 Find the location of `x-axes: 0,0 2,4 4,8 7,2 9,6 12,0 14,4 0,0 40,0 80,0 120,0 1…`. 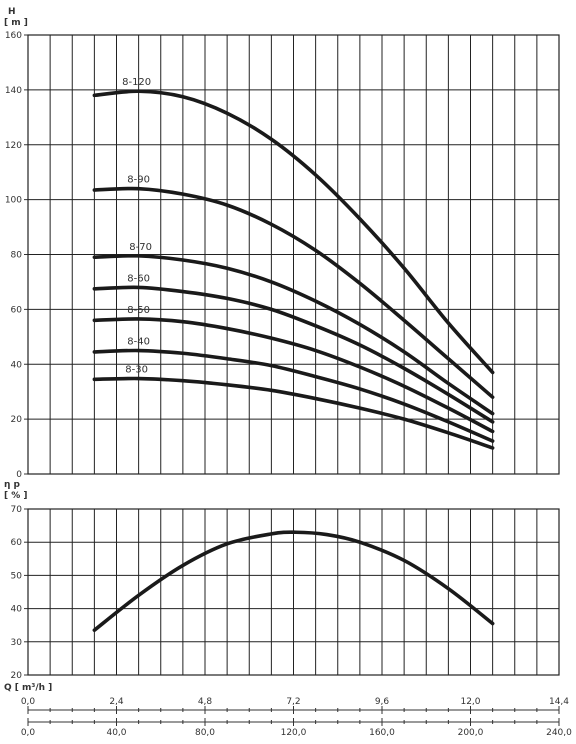

x-axes: 0,0 2,4 4,8 7,2 9,6 12,0 14,4 0,0 40,0 80,0 120,0 1… is located at coordinates (296, 717).